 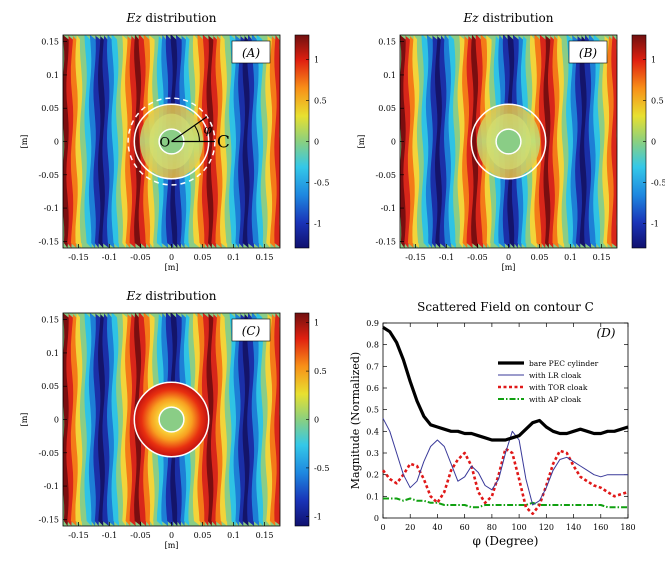 I want to click on series-line-with-lr-cloak, so click(x=505, y=462).